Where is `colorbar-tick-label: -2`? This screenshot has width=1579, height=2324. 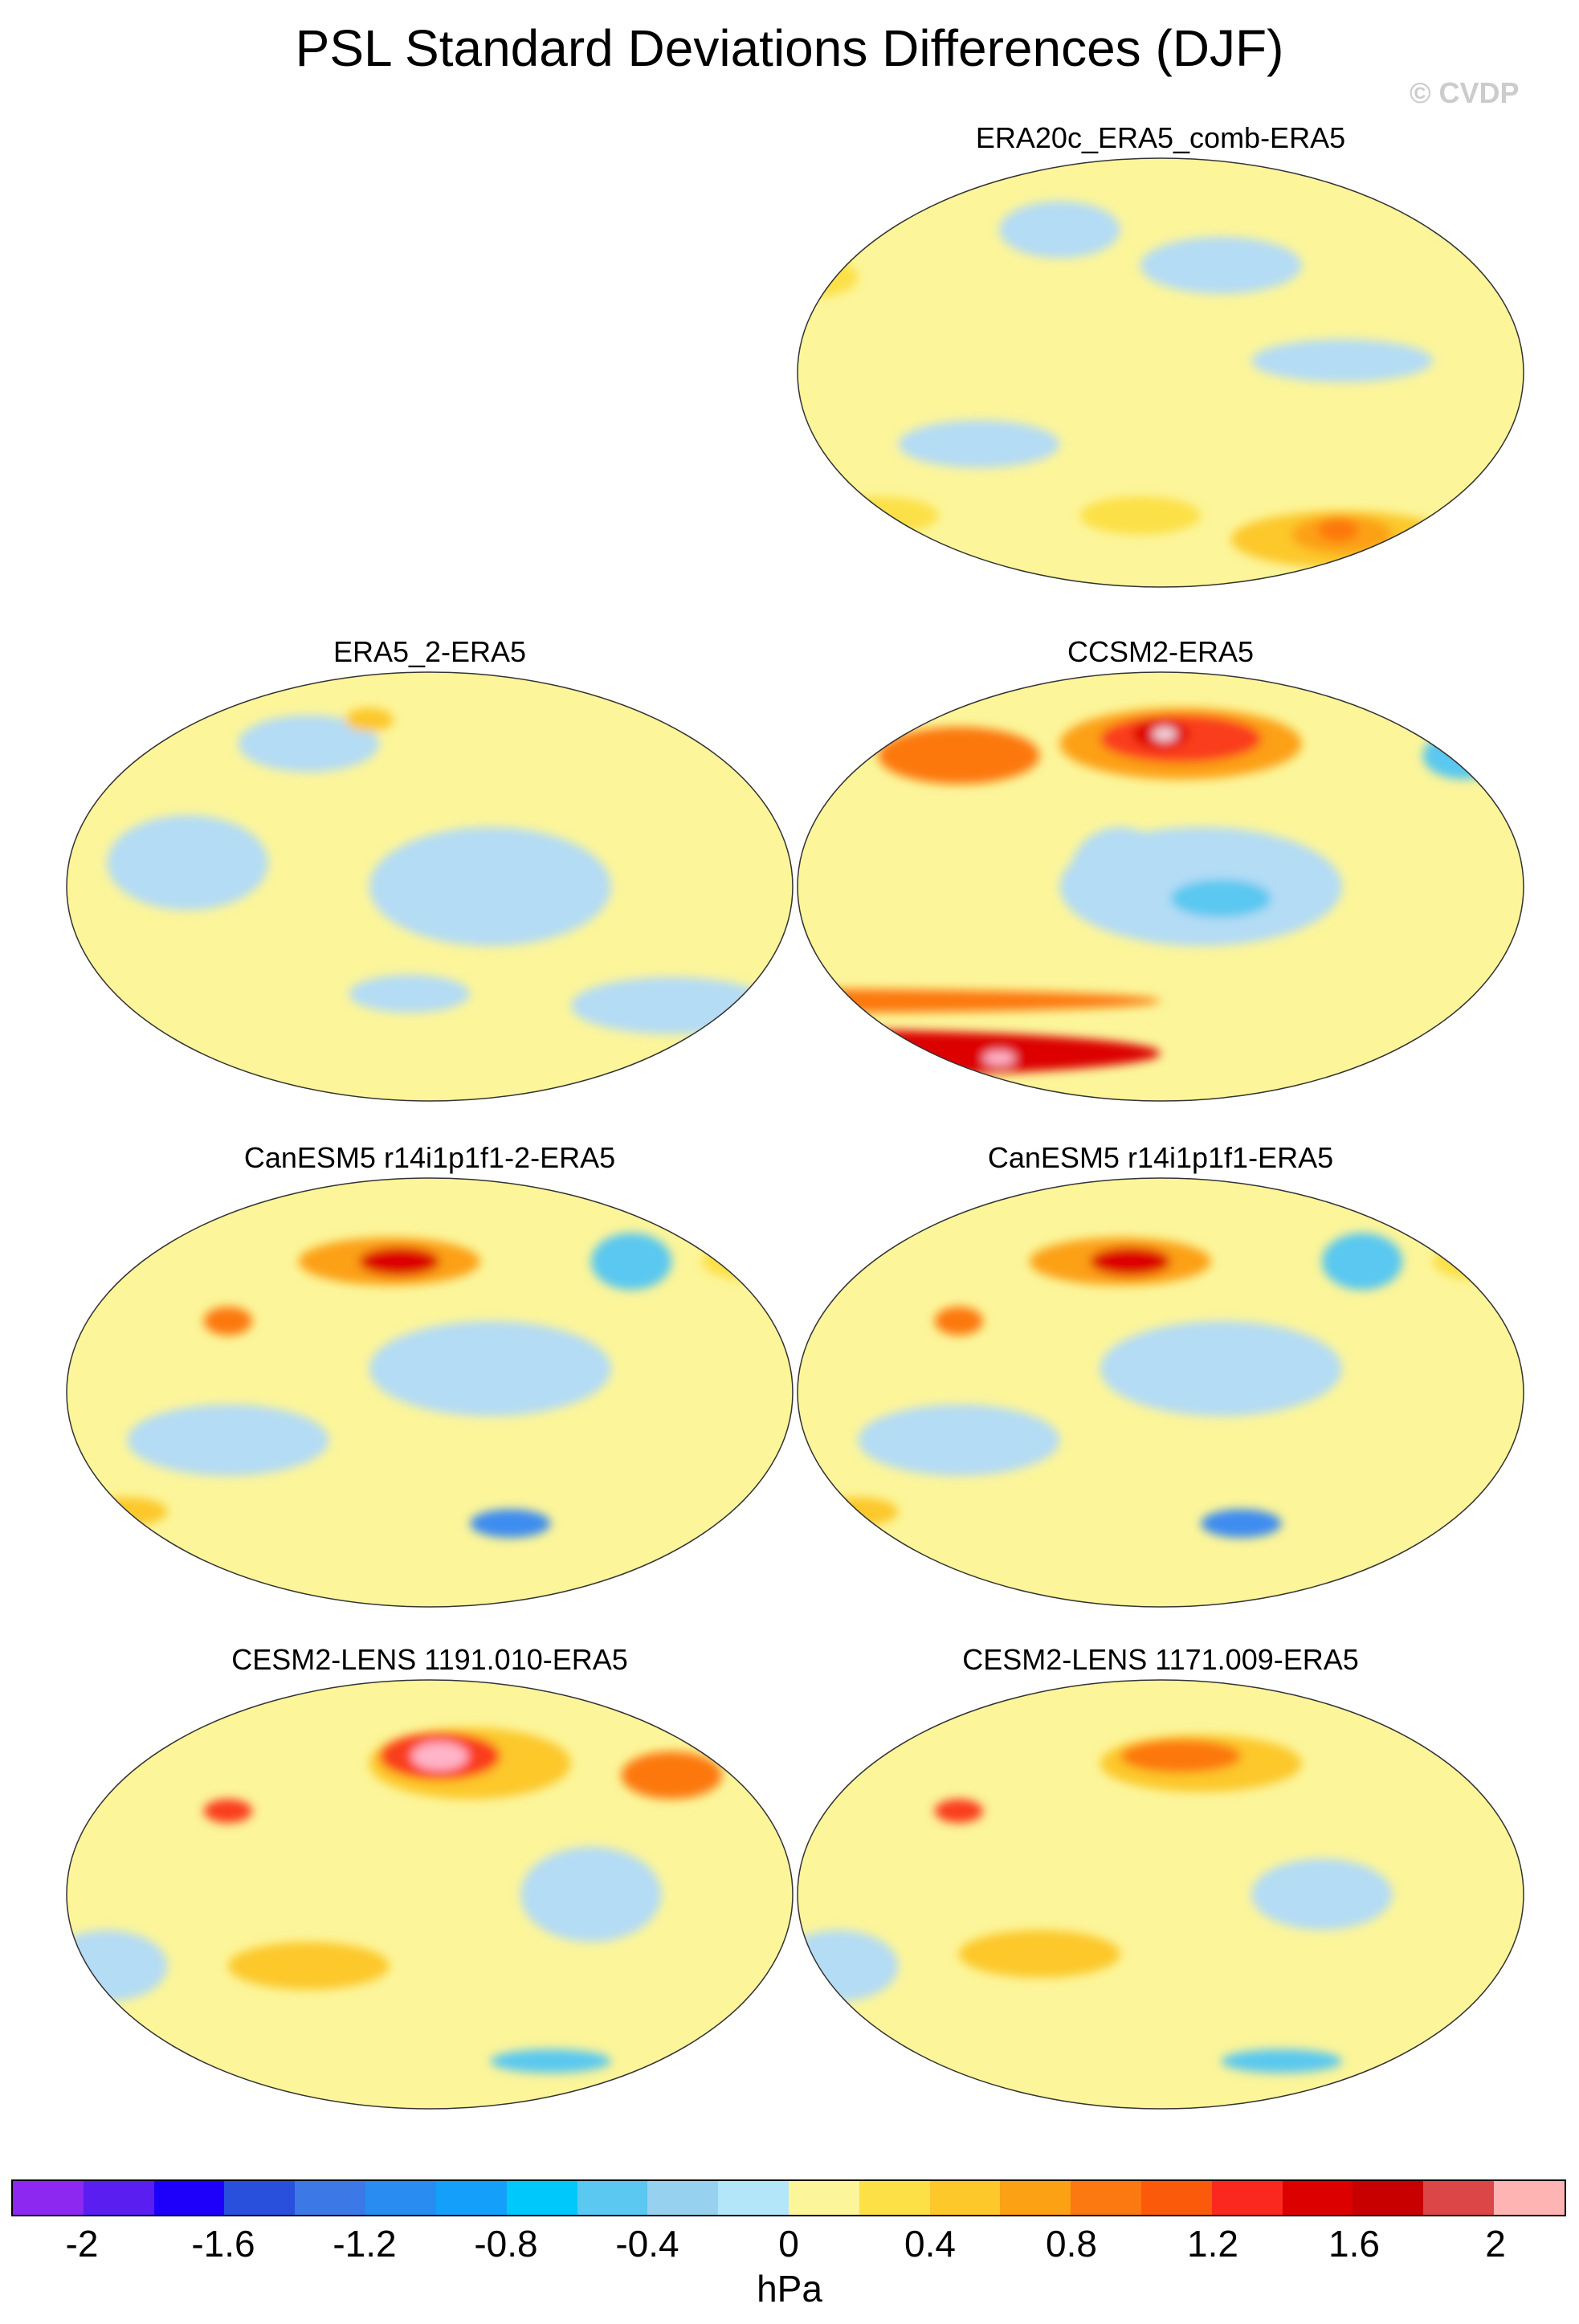
colorbar-tick-label: -2 is located at coordinates (82, 2244).